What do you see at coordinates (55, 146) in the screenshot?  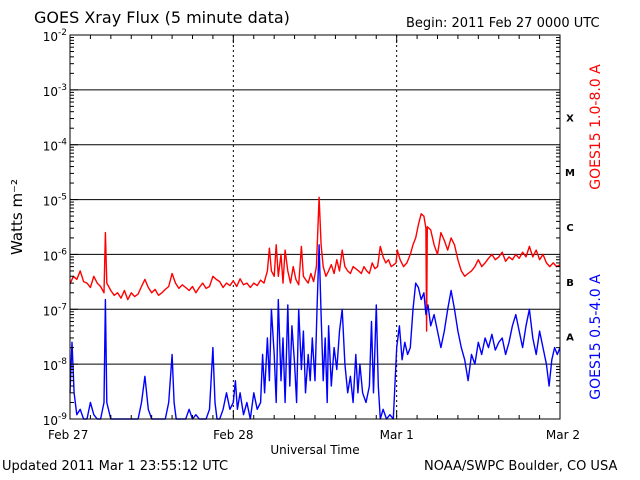 I see `y-tick-label: 10⁻⁴` at bounding box center [55, 146].